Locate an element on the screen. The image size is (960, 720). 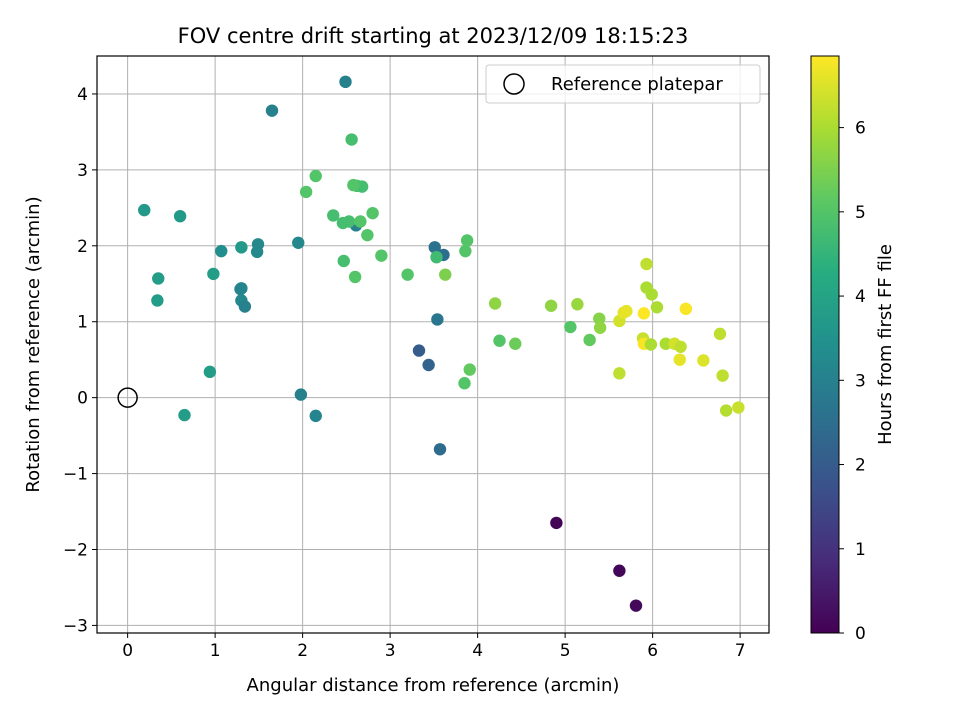
colorbar: 0 1 2 3 4 5 6 Hours from first FF file is located at coordinates (853, 349).